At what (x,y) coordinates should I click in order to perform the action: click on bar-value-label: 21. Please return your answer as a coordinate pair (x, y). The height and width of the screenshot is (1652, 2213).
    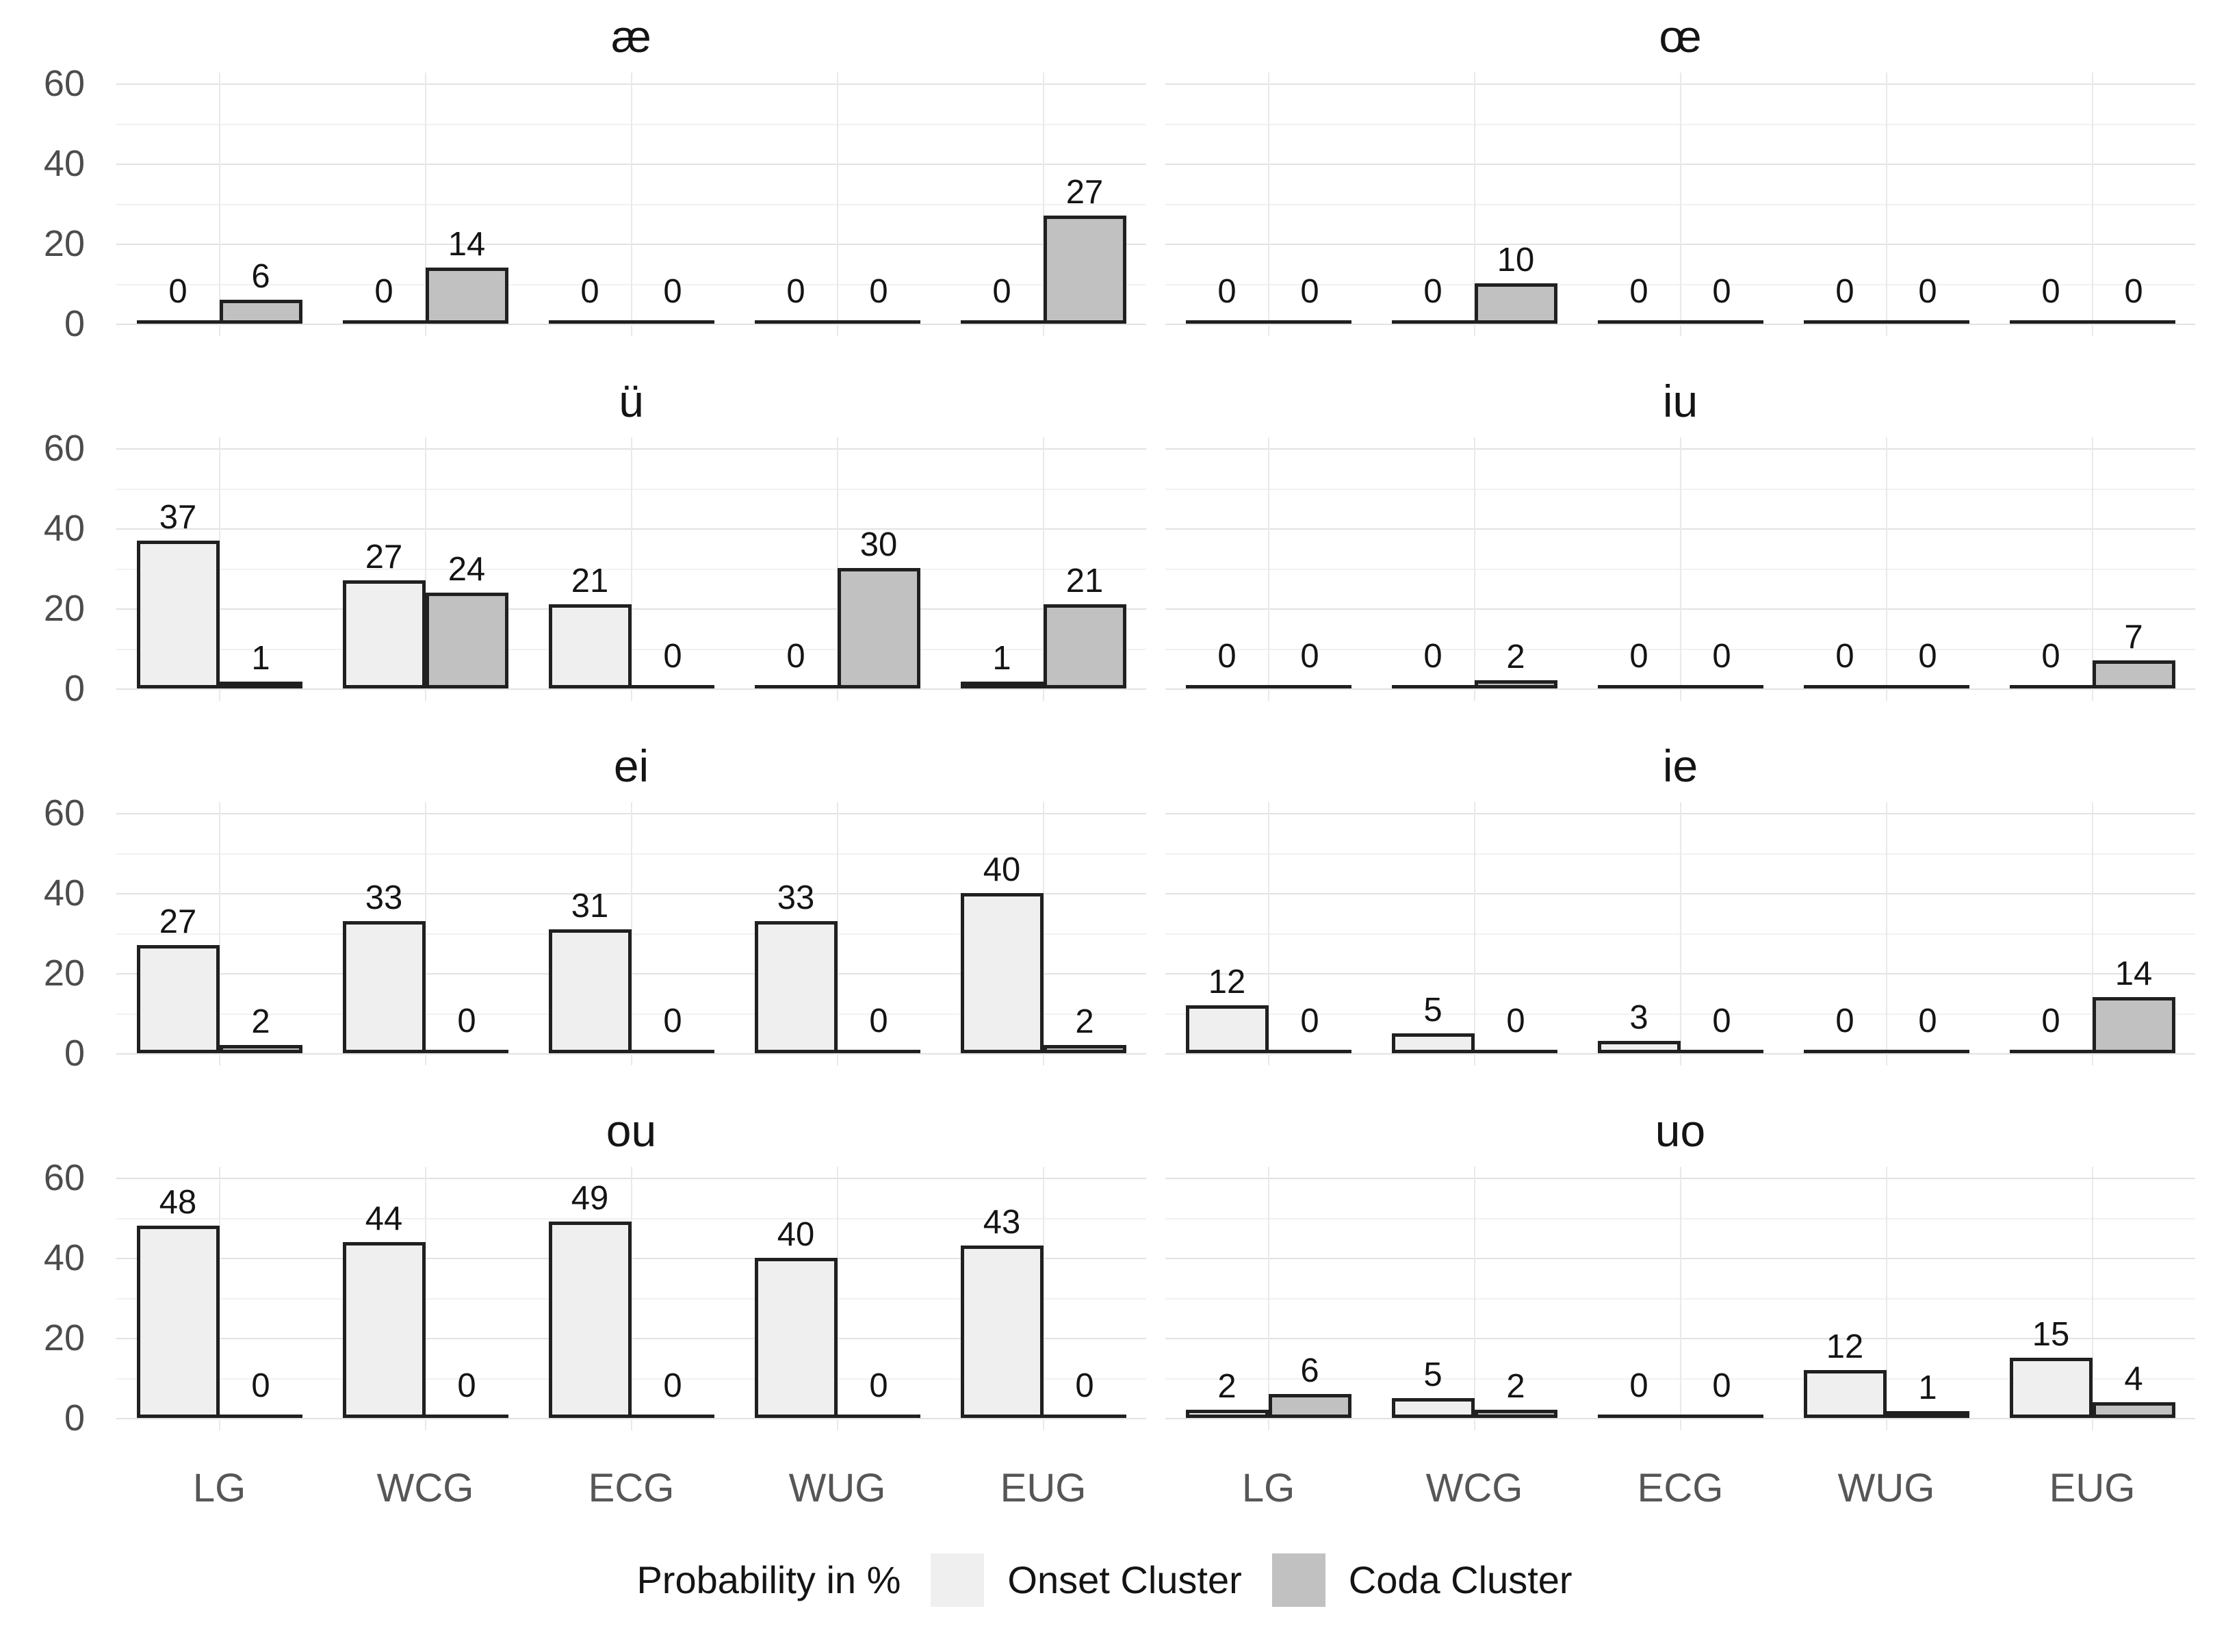
    Looking at the image, I should click on (1084, 581).